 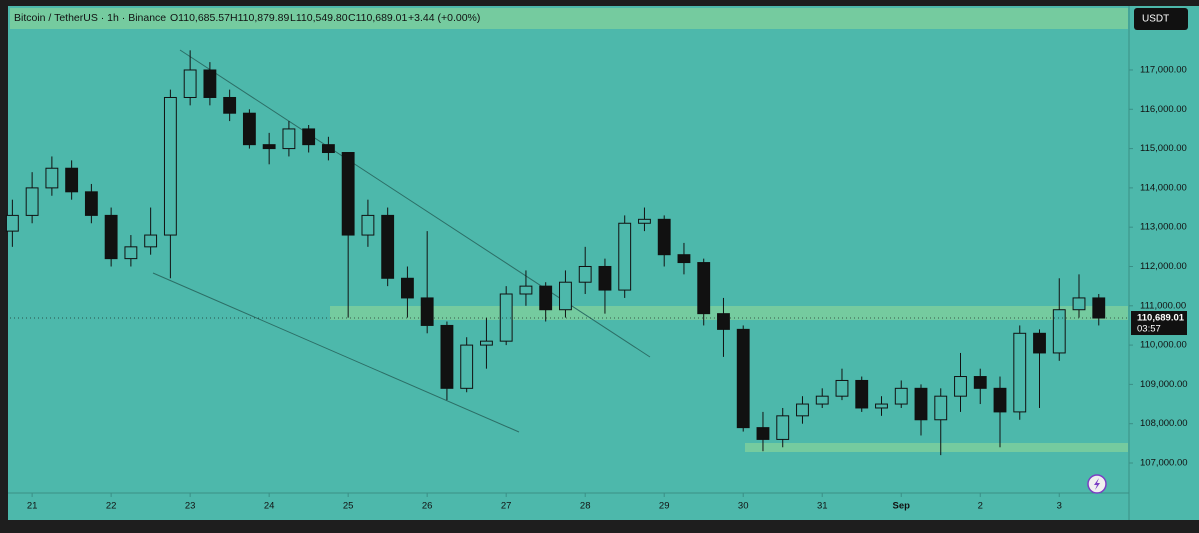 What do you see at coordinates (902, 506) in the screenshot?
I see `x-tick-label: Sep` at bounding box center [902, 506].